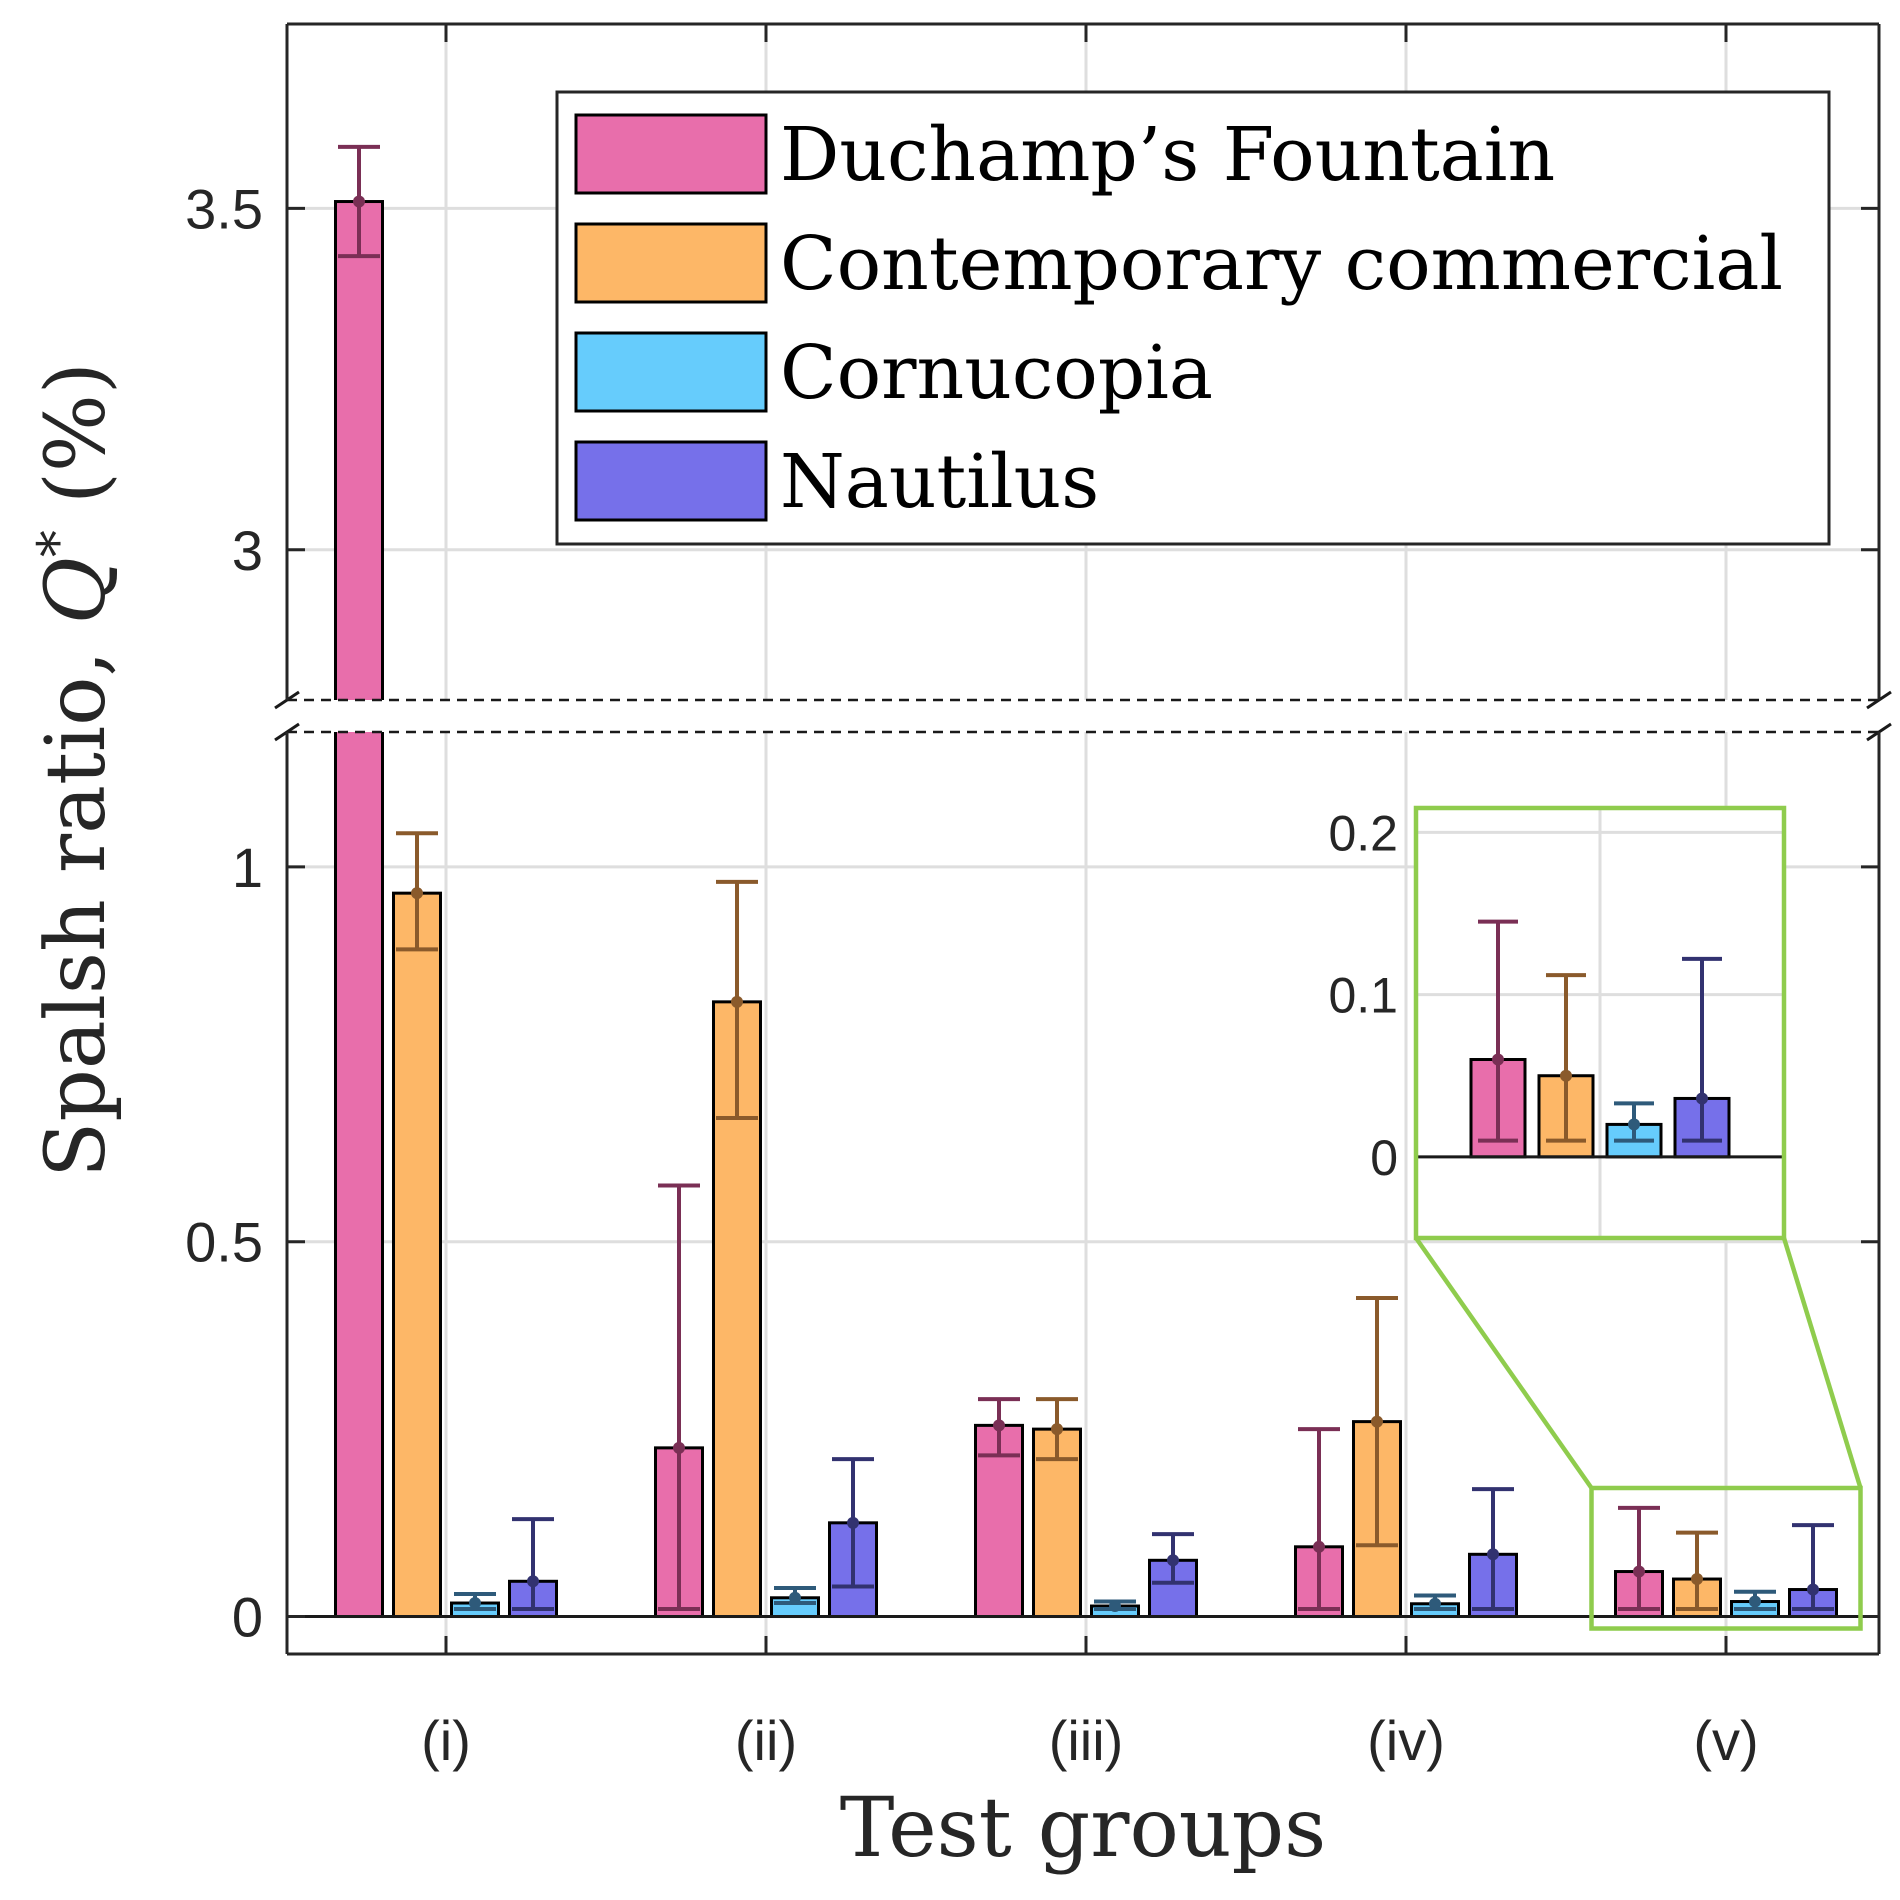 The width and height of the screenshot is (1900, 1900). What do you see at coordinates (247, 867) in the screenshot?
I see `y-tick-label: 1` at bounding box center [247, 867].